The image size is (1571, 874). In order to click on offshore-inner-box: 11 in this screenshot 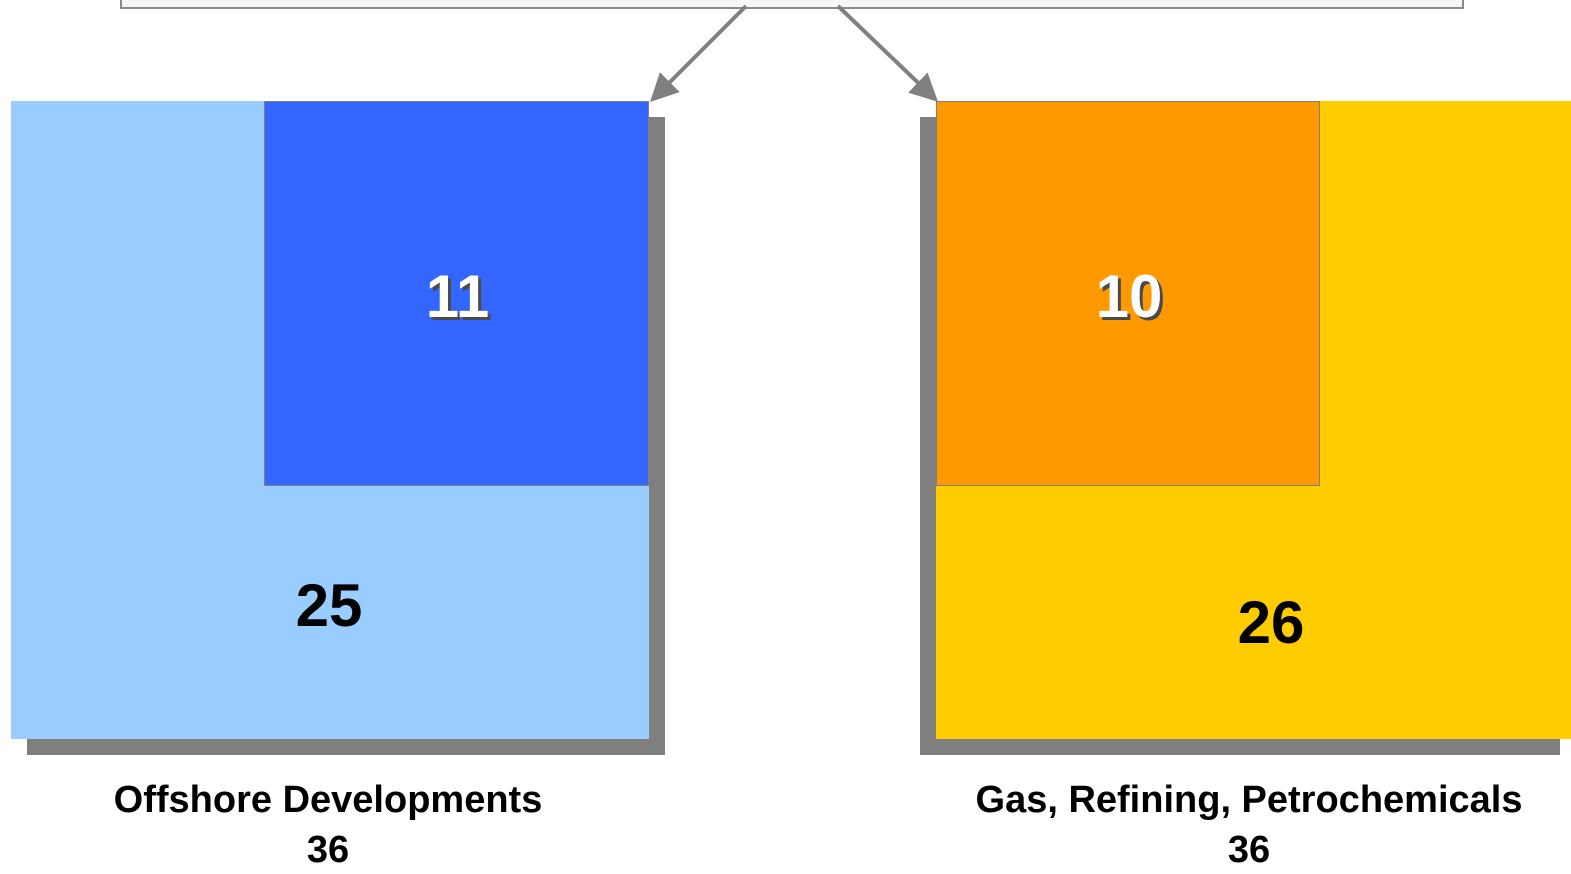, I will do `click(456, 293)`.